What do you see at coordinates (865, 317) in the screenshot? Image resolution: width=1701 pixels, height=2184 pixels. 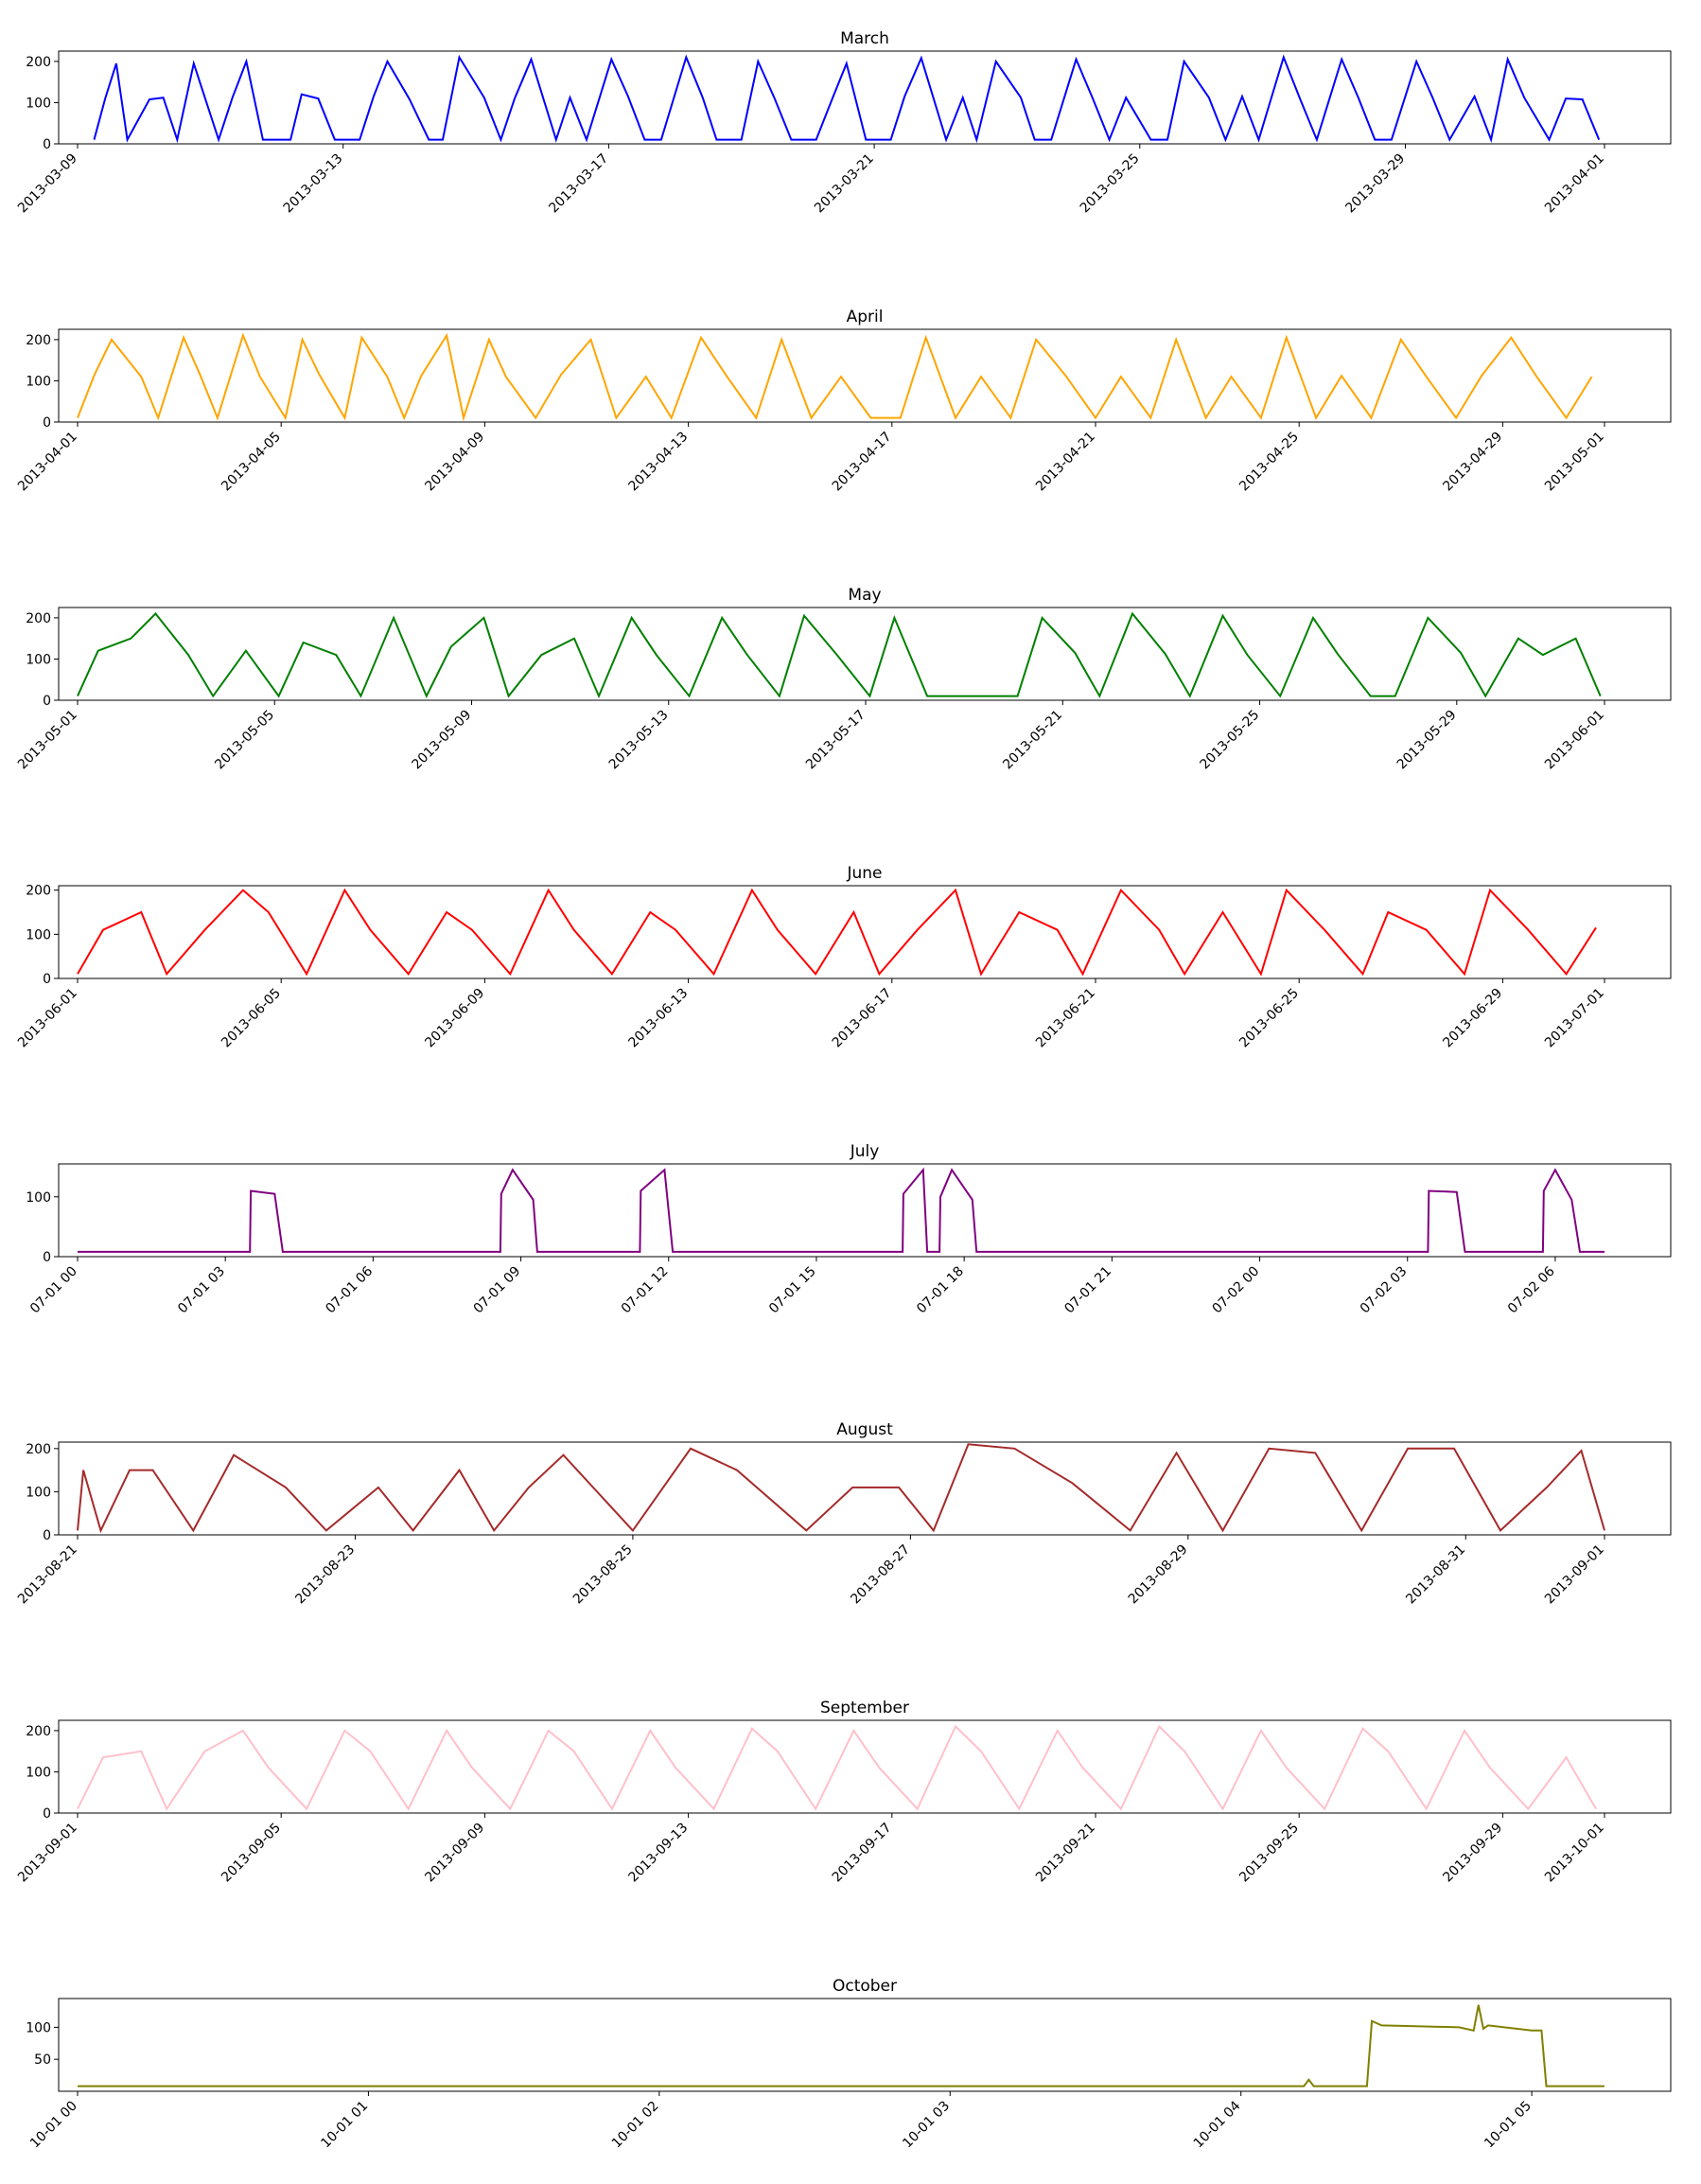 I see `chart-title: April` at bounding box center [865, 317].